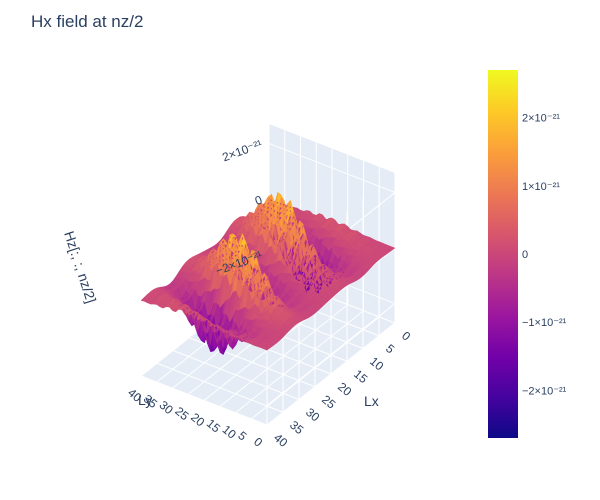 The height and width of the screenshot is (500, 600). I want to click on x-tick-1: 5, so click(390, 348).